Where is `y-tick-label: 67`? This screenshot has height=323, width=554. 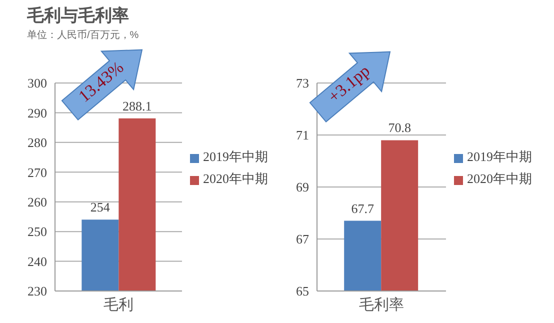 y-tick-label: 67 is located at coordinates (303, 239).